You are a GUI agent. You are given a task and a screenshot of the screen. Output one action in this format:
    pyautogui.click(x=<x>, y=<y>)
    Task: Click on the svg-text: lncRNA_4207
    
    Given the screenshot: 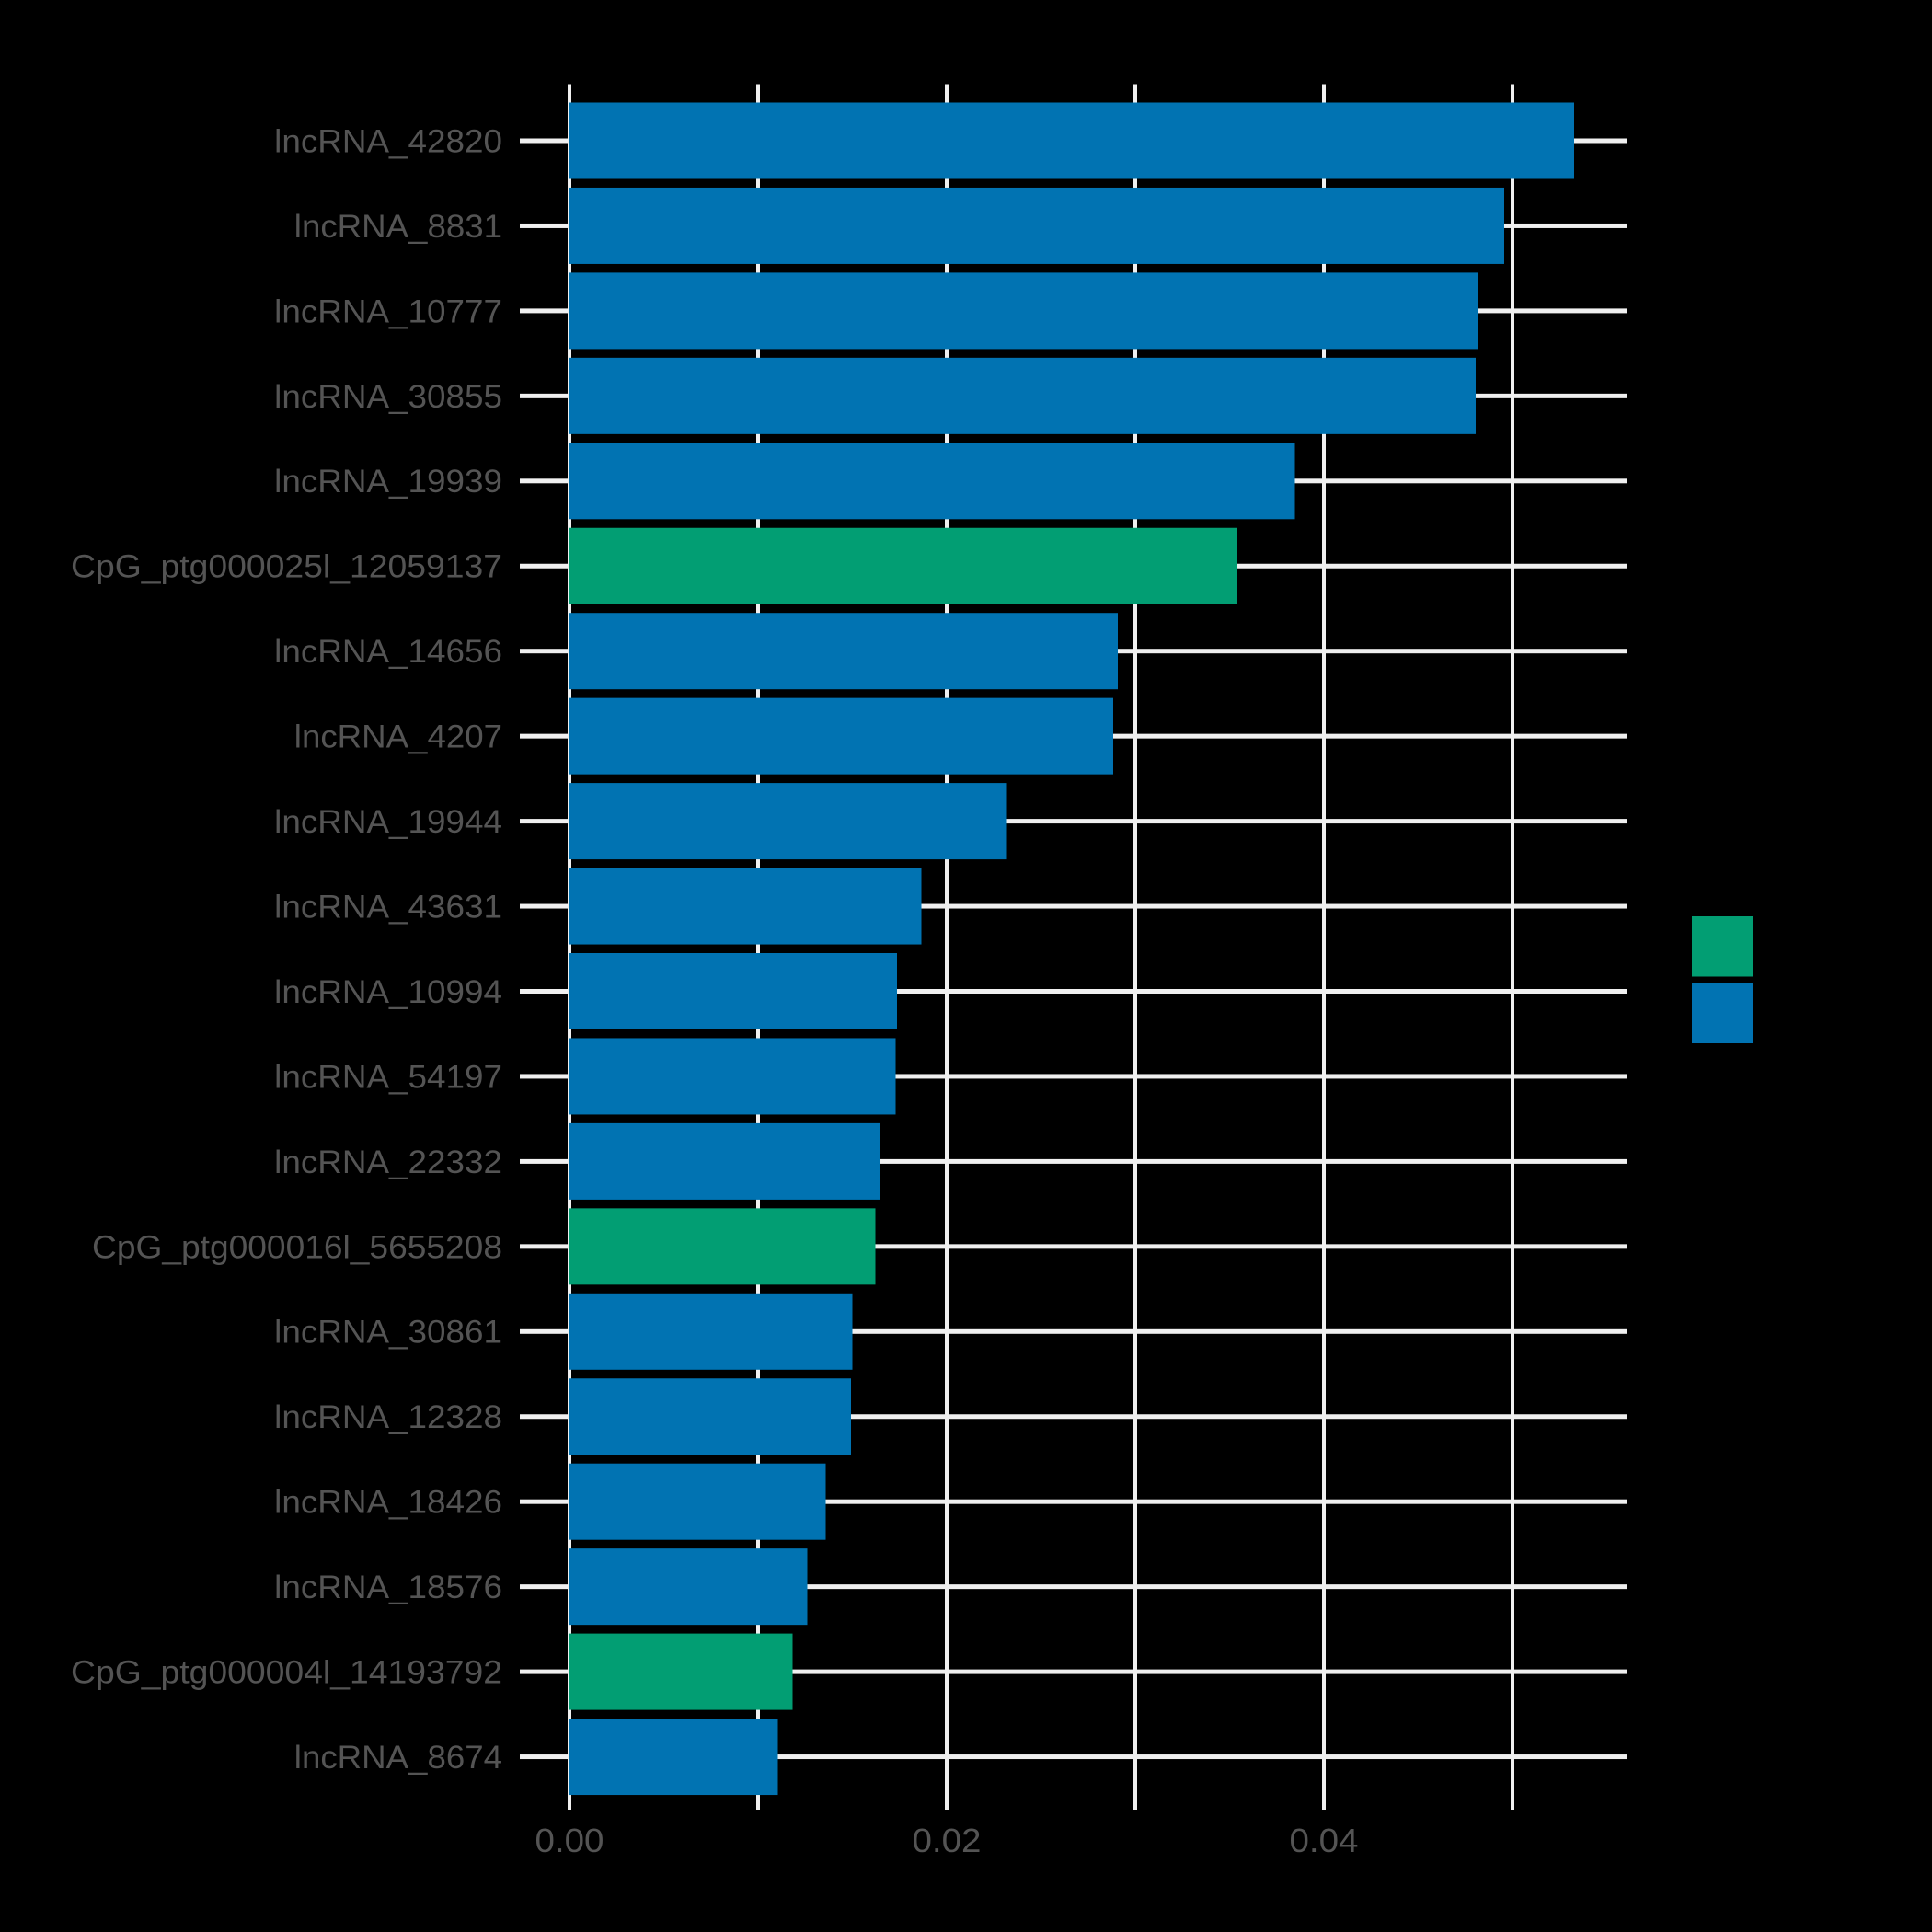 What is the action you would take?
    pyautogui.click(x=398, y=737)
    